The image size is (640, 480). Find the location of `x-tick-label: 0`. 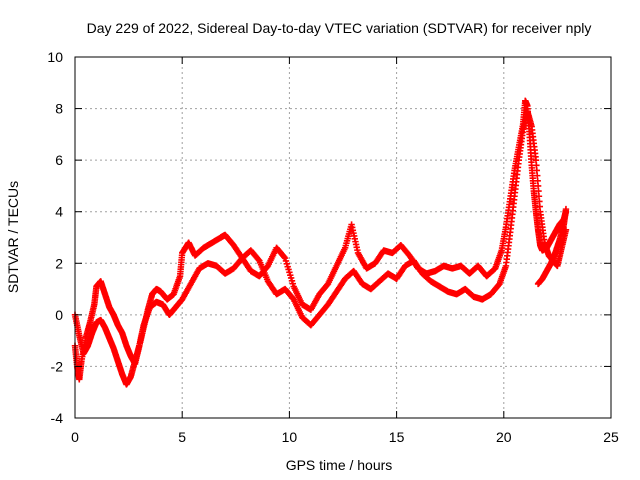

x-tick-label: 0 is located at coordinates (75, 437).